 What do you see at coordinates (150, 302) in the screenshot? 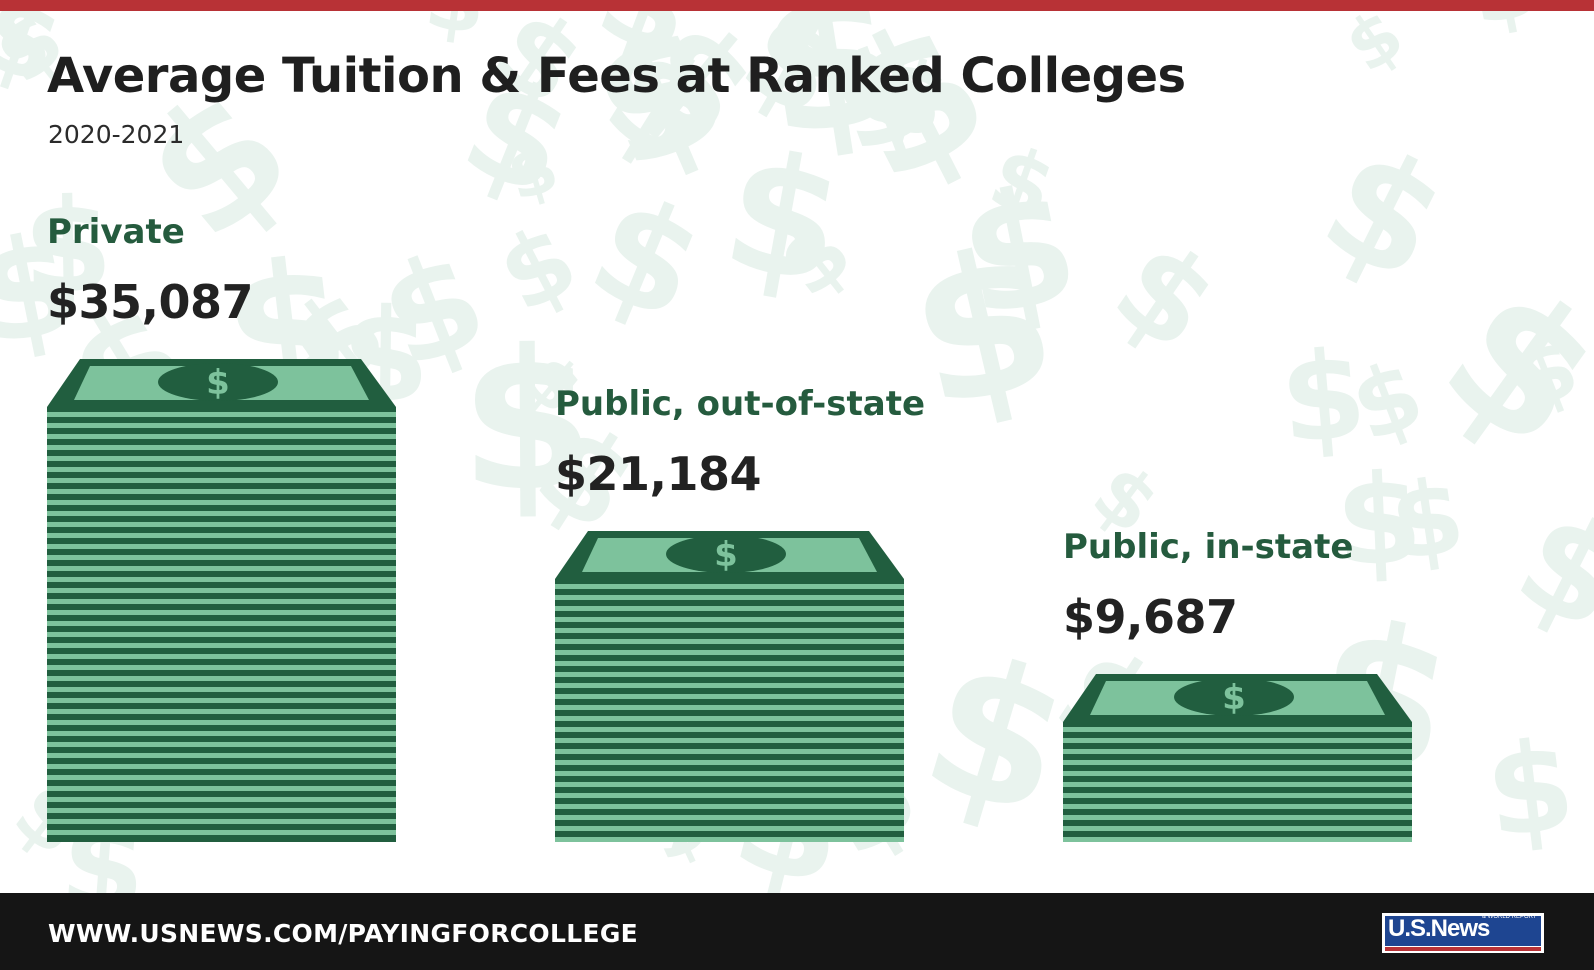
I see `value-label-private: $35,087` at bounding box center [150, 302].